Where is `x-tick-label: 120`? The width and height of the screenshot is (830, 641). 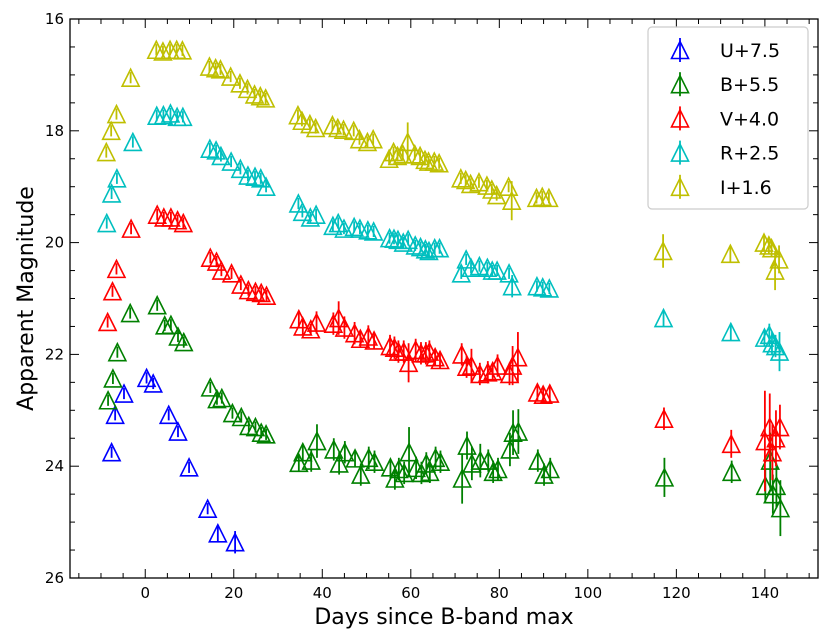 x-tick-label: 120 is located at coordinates (676, 593).